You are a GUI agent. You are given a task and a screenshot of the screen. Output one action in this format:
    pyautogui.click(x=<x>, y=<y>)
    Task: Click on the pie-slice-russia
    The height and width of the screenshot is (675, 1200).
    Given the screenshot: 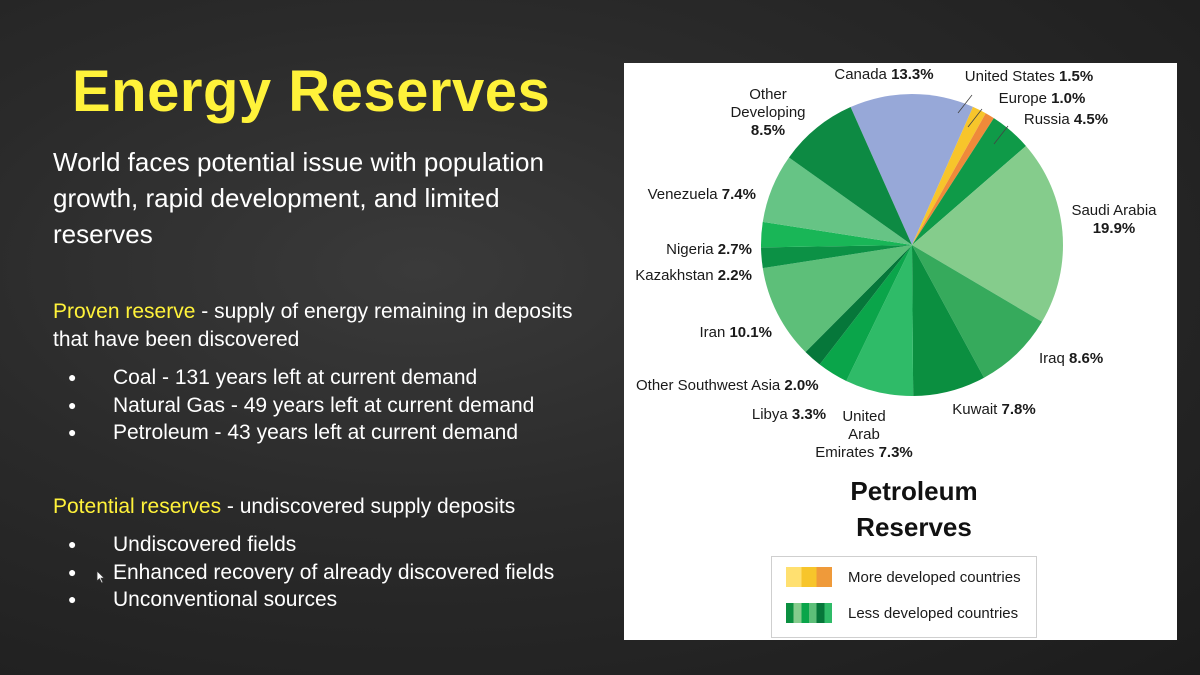 What is the action you would take?
    pyautogui.click(x=969, y=181)
    